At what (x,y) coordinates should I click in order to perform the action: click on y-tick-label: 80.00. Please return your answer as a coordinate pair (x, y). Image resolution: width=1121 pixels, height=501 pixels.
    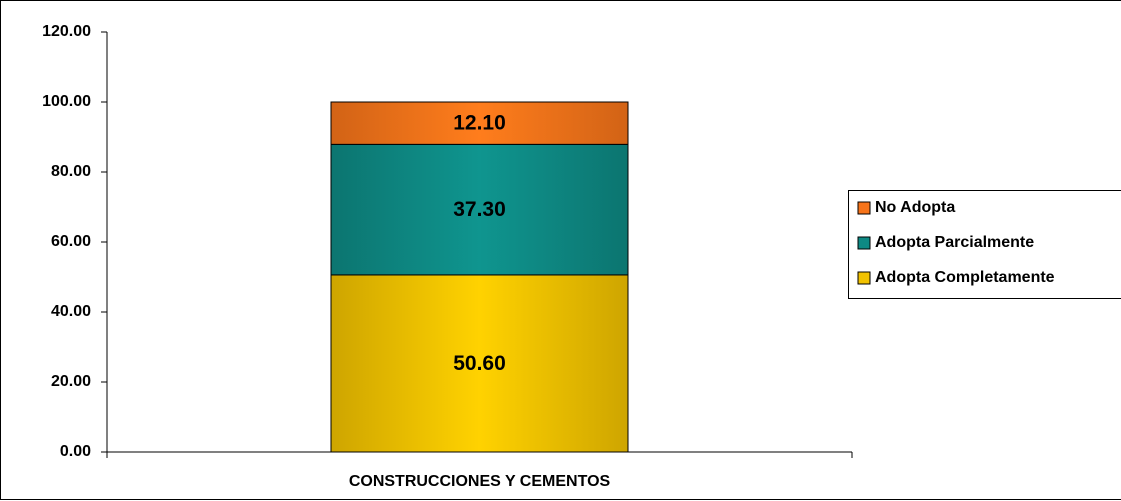
    Looking at the image, I should click on (71, 171).